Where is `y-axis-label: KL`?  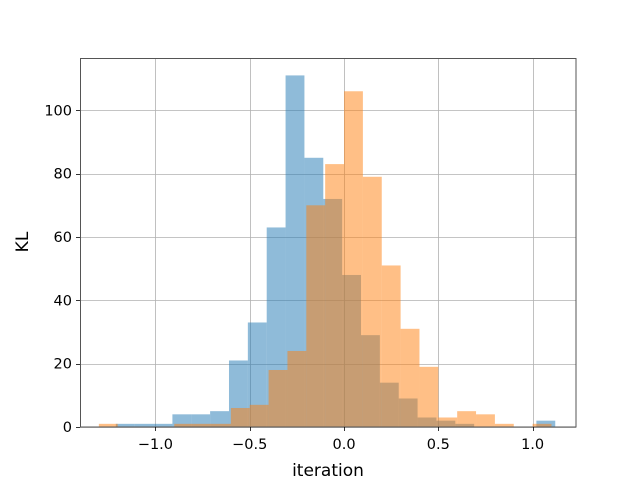
y-axis-label: KL is located at coordinates (23, 241).